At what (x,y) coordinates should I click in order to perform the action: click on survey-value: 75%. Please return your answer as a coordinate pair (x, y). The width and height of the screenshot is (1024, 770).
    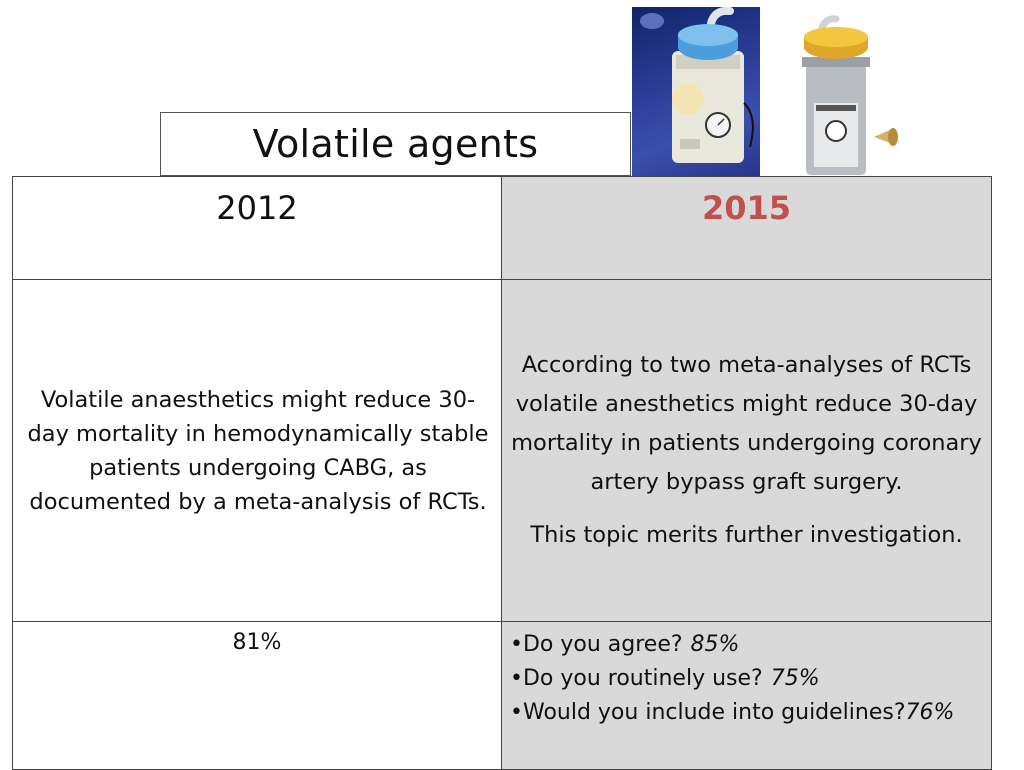
    Looking at the image, I should click on (795, 678).